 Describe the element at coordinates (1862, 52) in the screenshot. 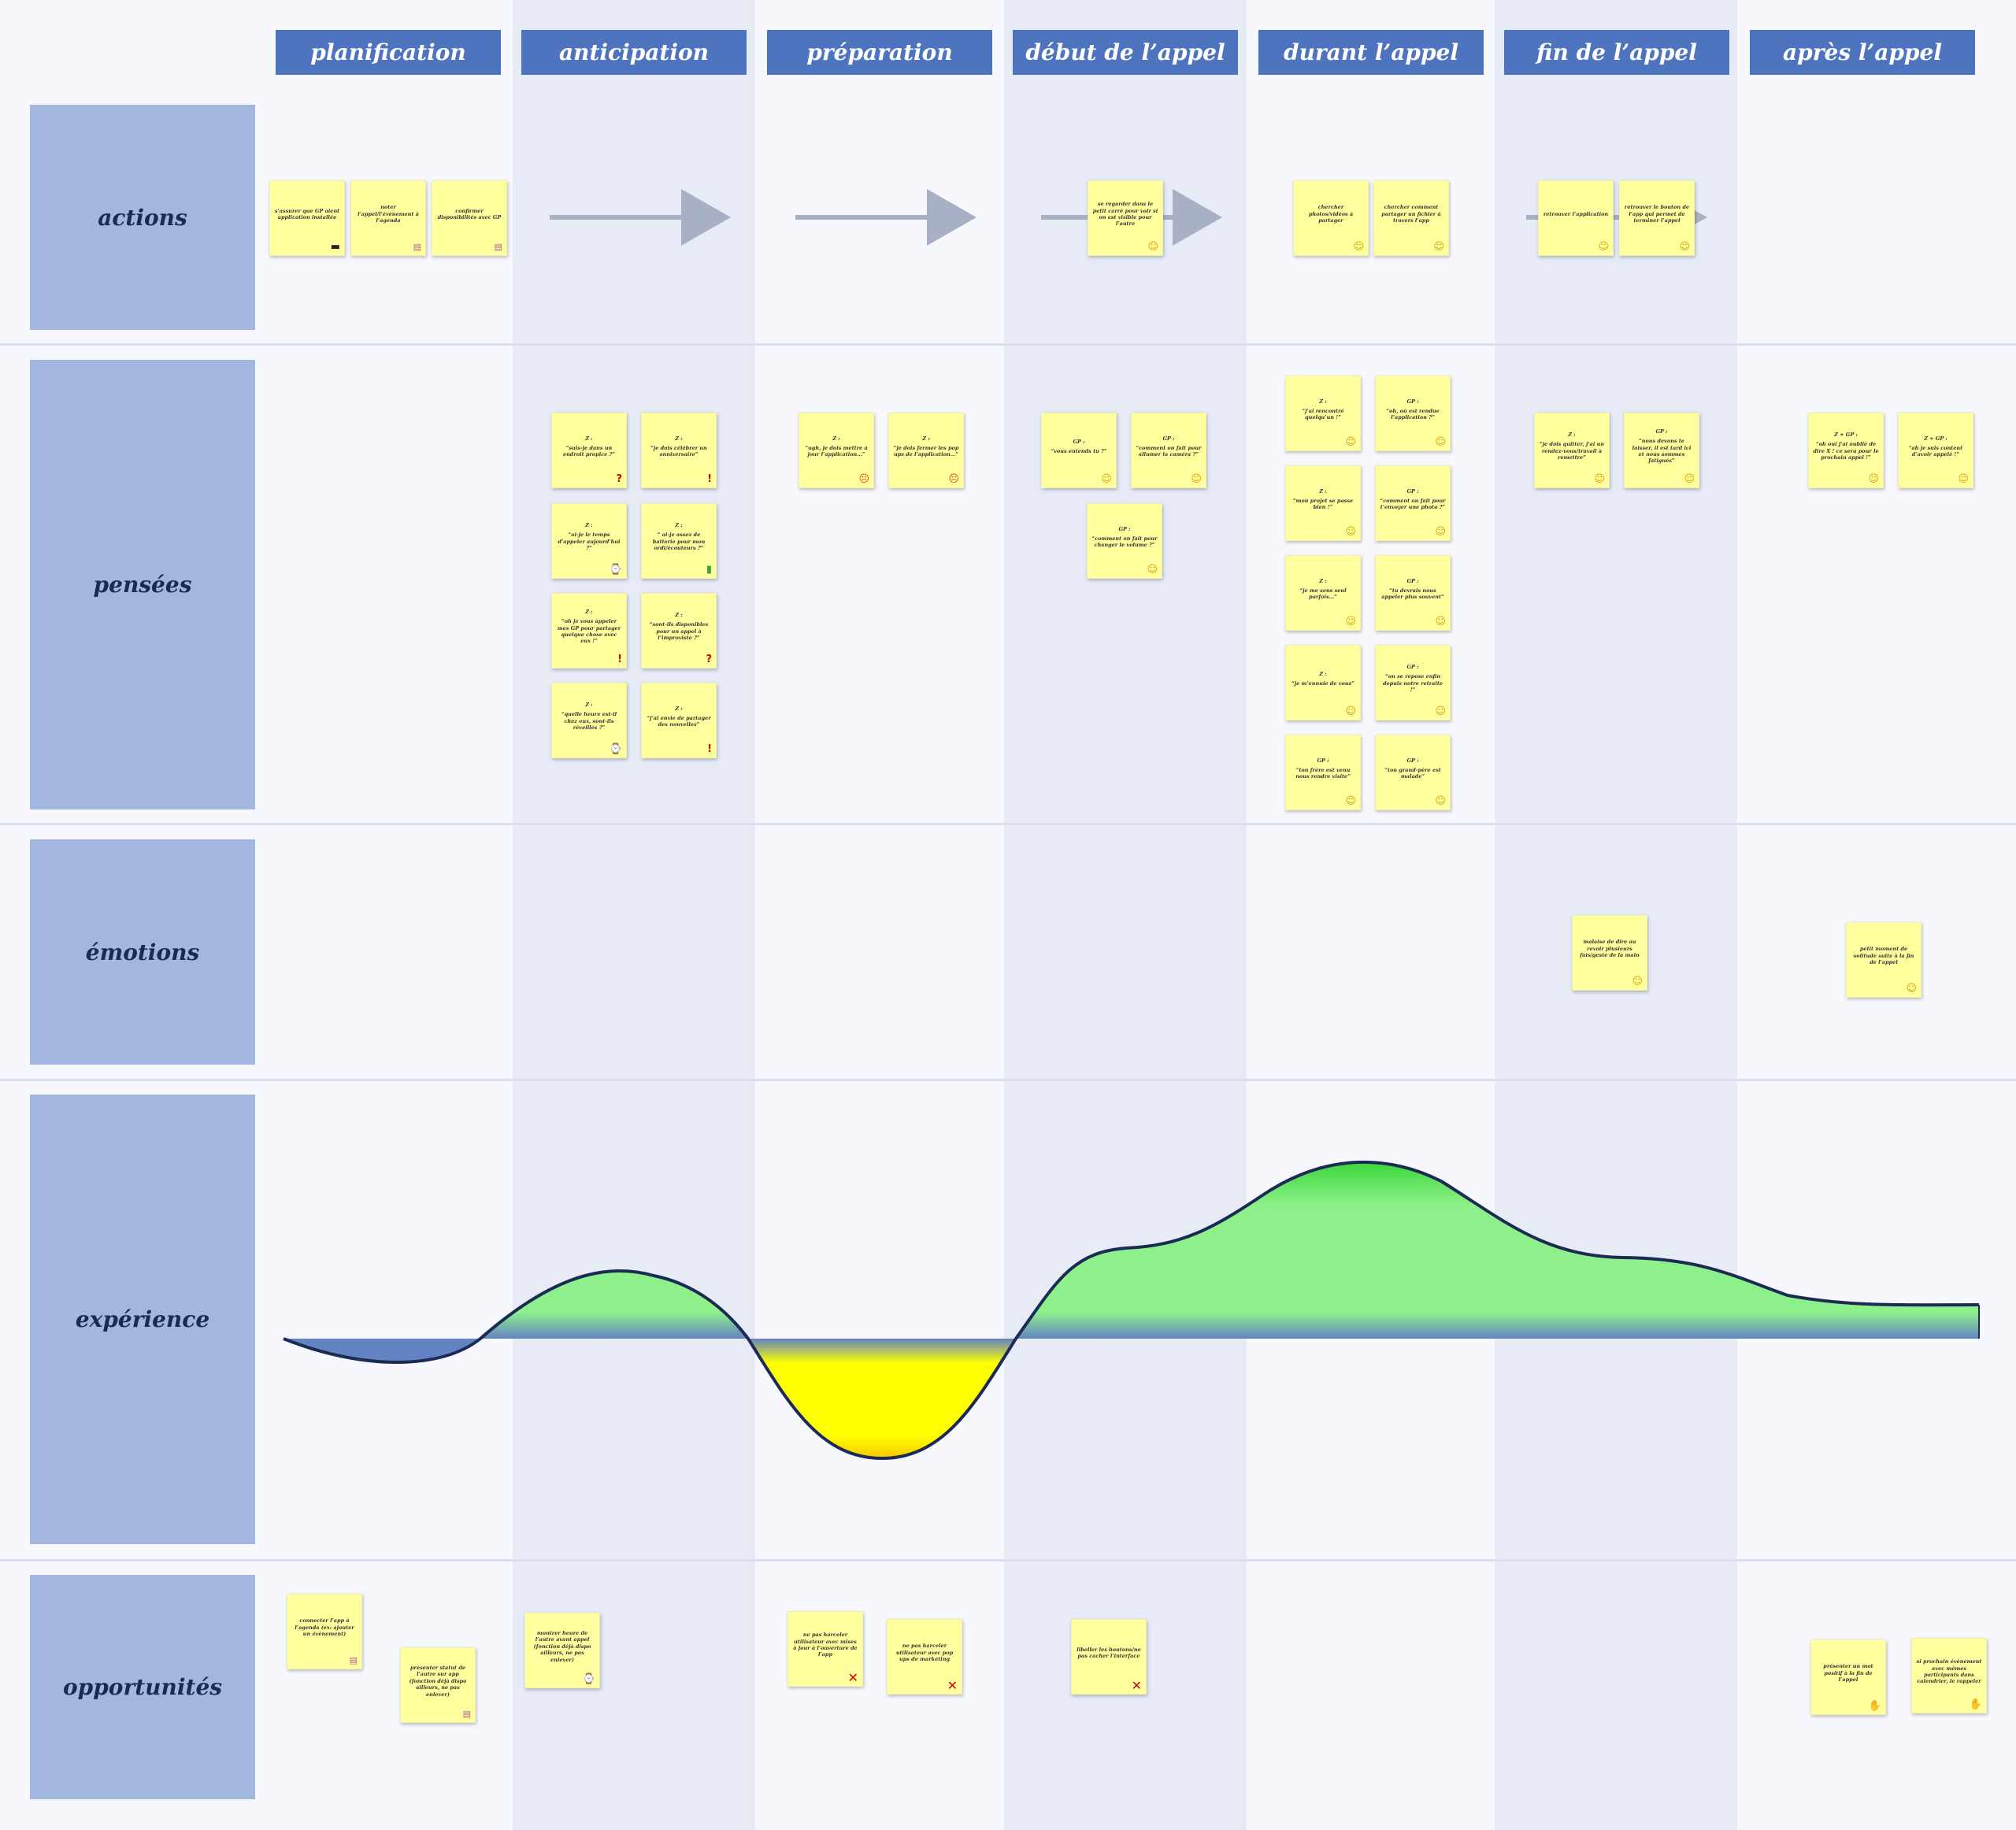

I see `column-header-apres-appel: après l’appel` at that location.